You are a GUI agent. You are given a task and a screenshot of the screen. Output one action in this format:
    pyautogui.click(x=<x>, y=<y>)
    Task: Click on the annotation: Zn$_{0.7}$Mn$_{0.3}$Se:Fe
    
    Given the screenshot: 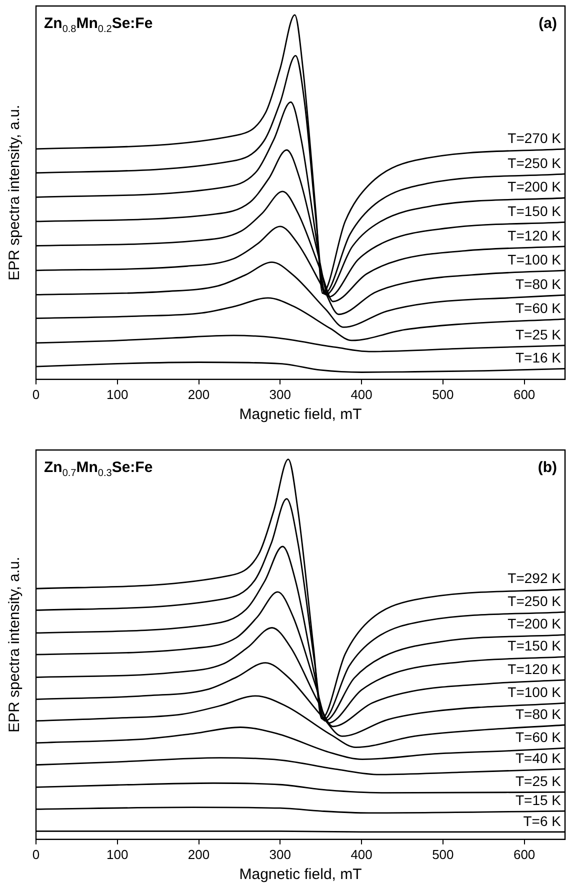 What is the action you would take?
    pyautogui.click(x=98, y=469)
    